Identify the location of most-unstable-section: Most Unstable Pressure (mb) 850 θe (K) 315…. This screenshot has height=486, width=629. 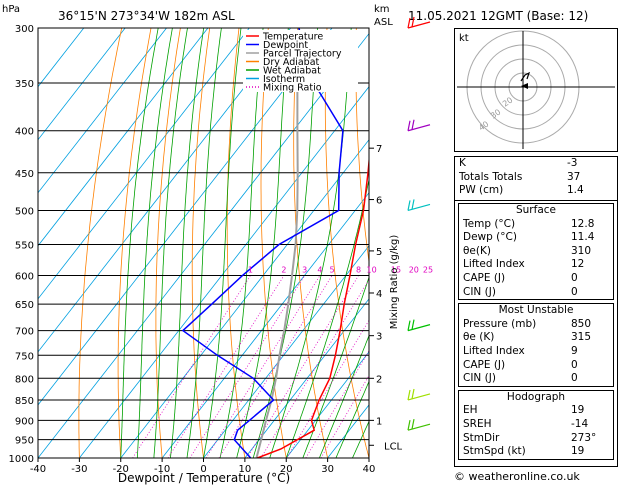
(536, 345).